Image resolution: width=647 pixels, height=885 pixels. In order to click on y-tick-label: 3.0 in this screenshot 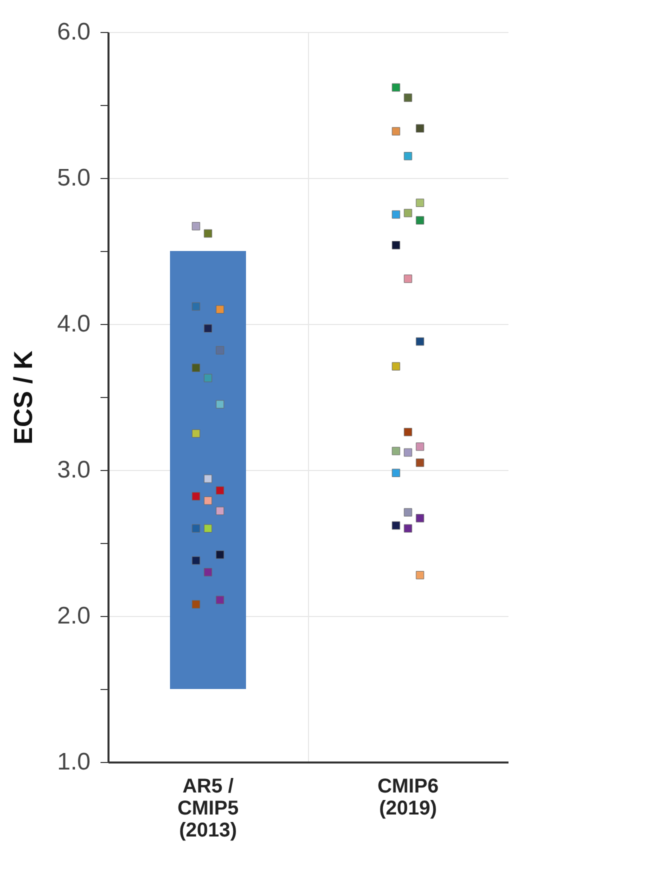, I will do `click(73, 470)`.